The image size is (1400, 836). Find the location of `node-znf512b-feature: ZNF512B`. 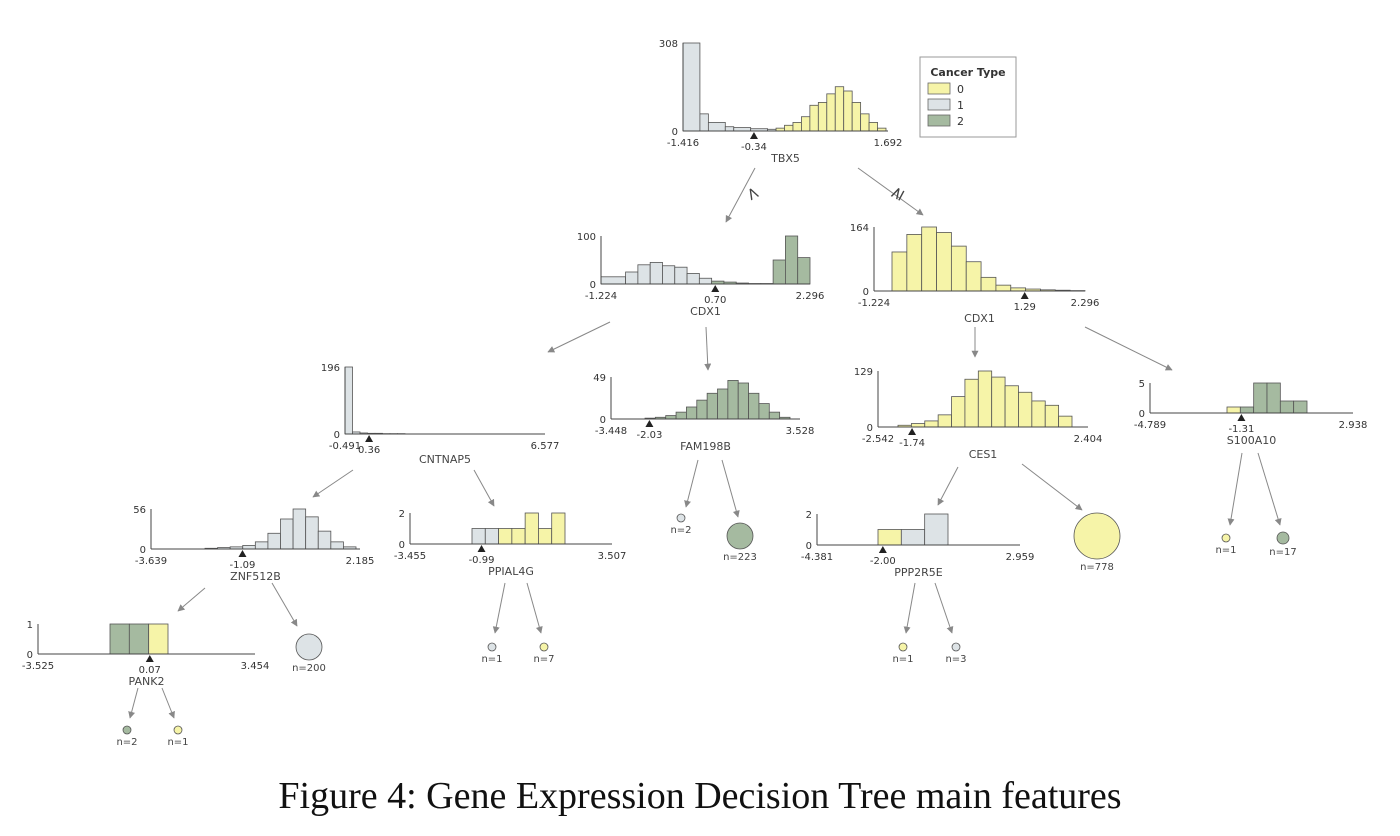

node-znf512b-feature: ZNF512B is located at coordinates (255, 576).